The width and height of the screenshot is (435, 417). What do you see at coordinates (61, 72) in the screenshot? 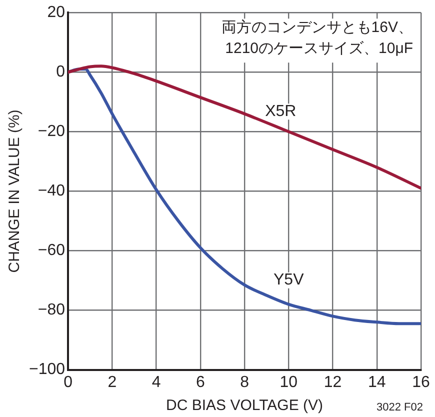
I see `y-tick-label: 0` at bounding box center [61, 72].